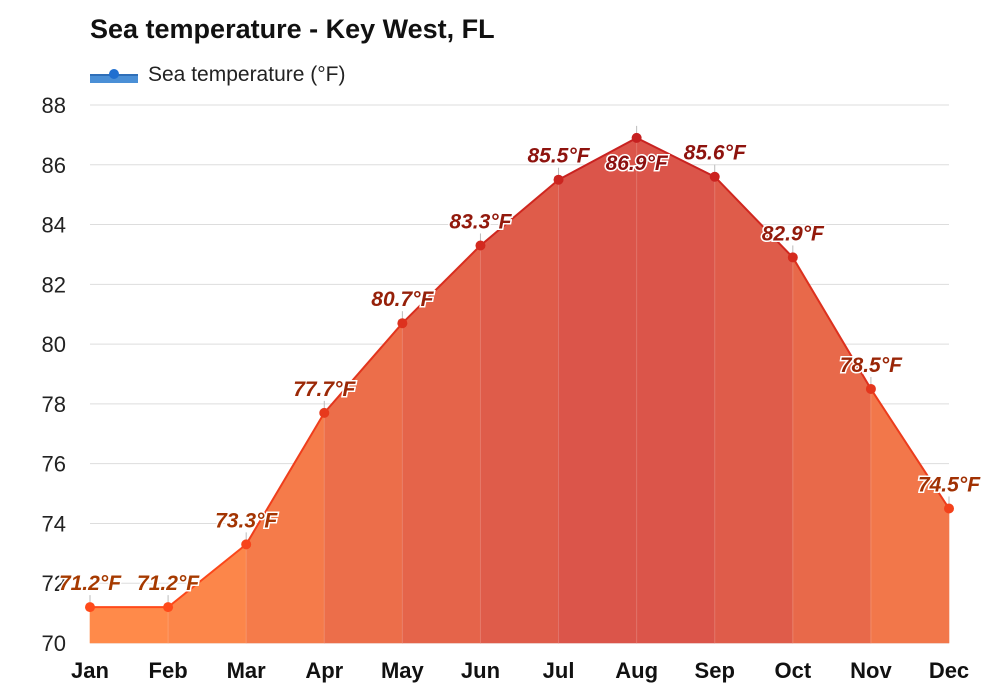 The width and height of the screenshot is (1000, 700). Describe the element at coordinates (715, 153) in the screenshot. I see `data-label: 85.6°F` at that location.